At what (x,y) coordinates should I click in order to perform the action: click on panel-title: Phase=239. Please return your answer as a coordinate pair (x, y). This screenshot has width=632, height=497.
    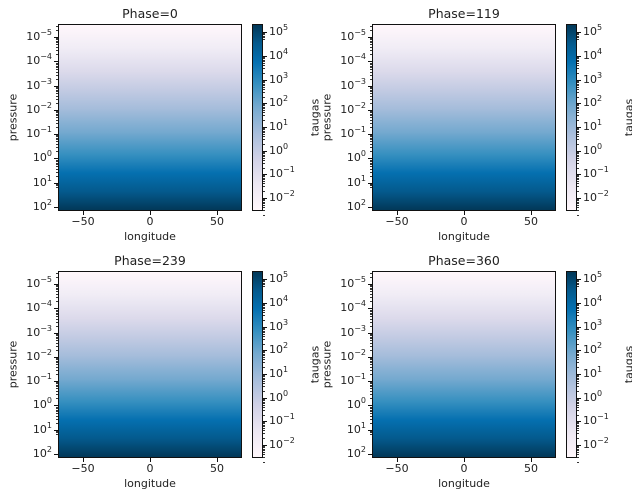
    Looking at the image, I should click on (150, 260).